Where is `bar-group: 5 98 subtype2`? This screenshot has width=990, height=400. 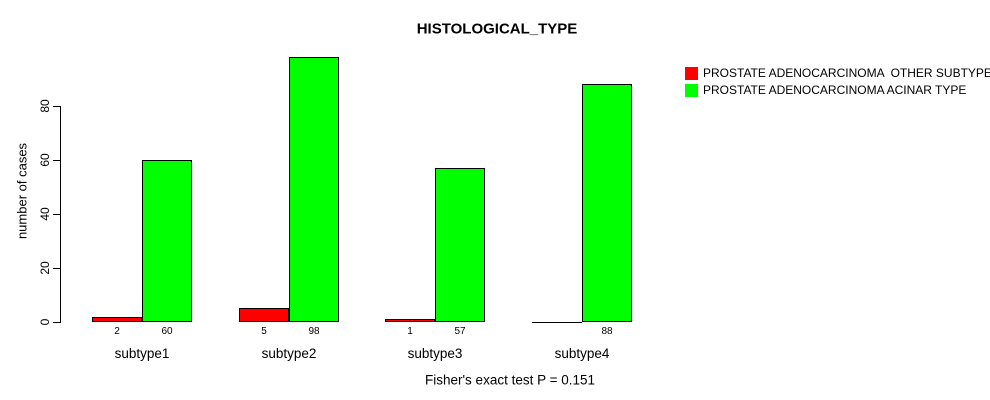 bar-group: 5 98 subtype2 is located at coordinates (289, 200).